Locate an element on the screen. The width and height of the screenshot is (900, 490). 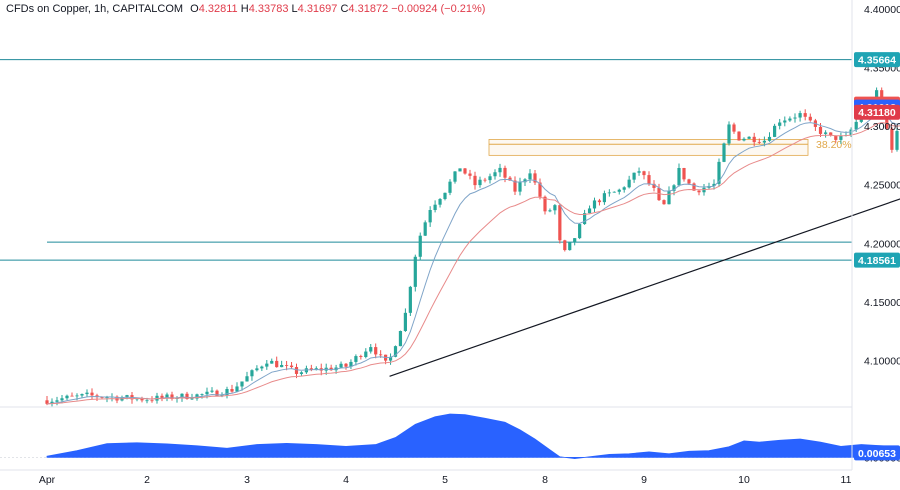
oscillator-area is located at coordinates (473, 436).